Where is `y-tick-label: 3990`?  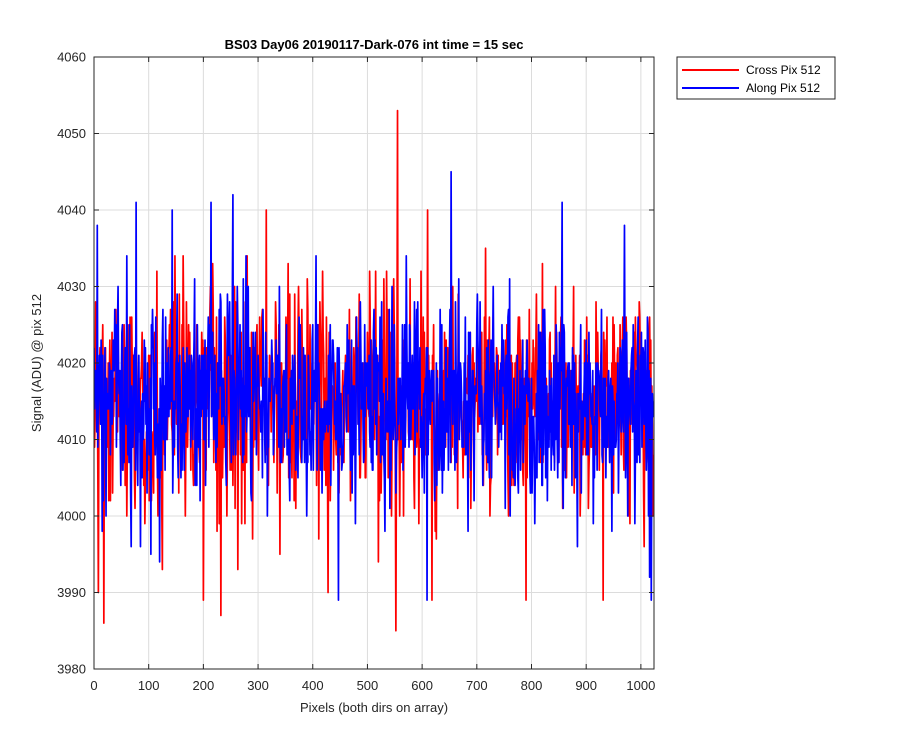 y-tick-label: 3990 is located at coordinates (71, 592).